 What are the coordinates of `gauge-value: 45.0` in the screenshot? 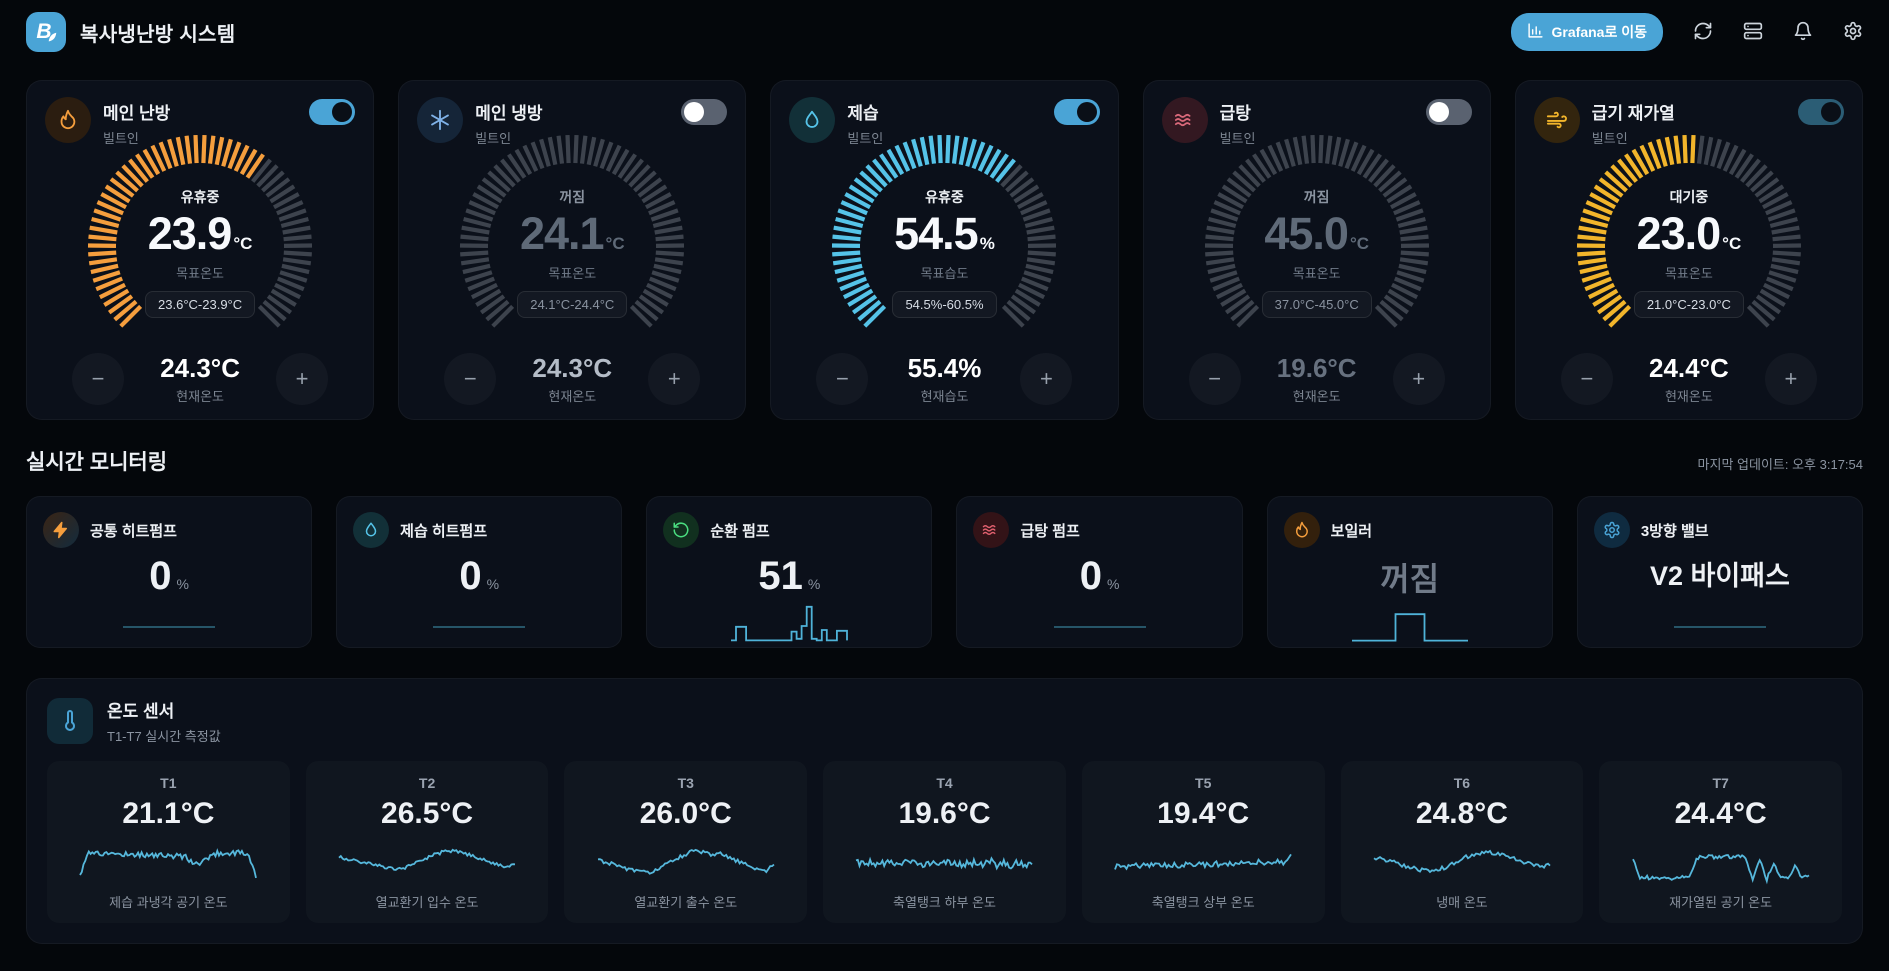 It's located at (1306, 233).